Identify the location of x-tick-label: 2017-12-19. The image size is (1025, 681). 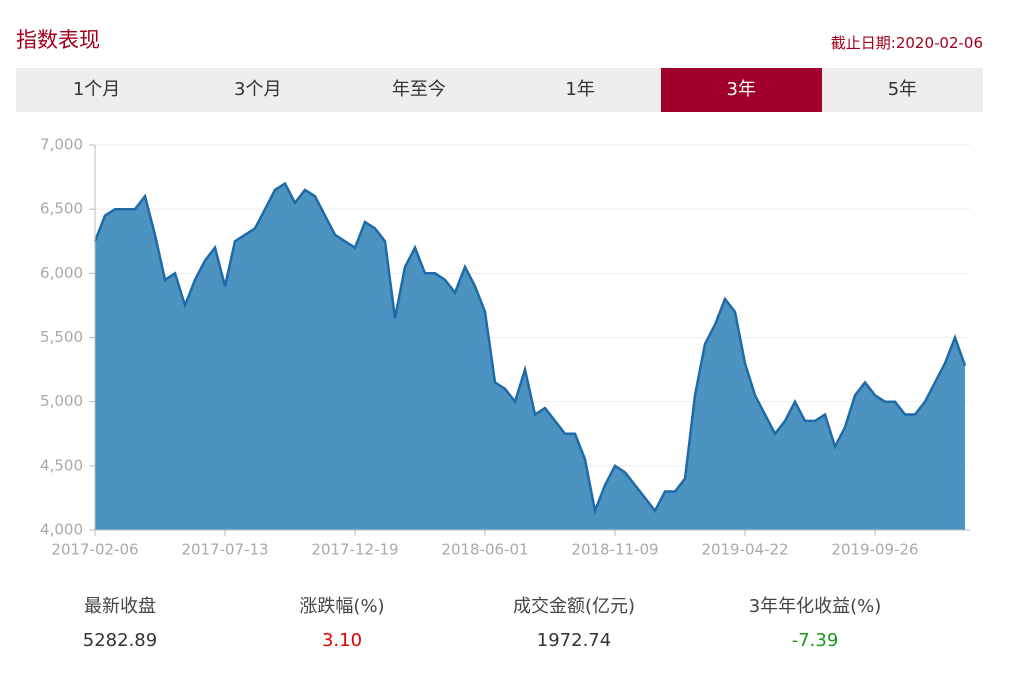
(354, 550).